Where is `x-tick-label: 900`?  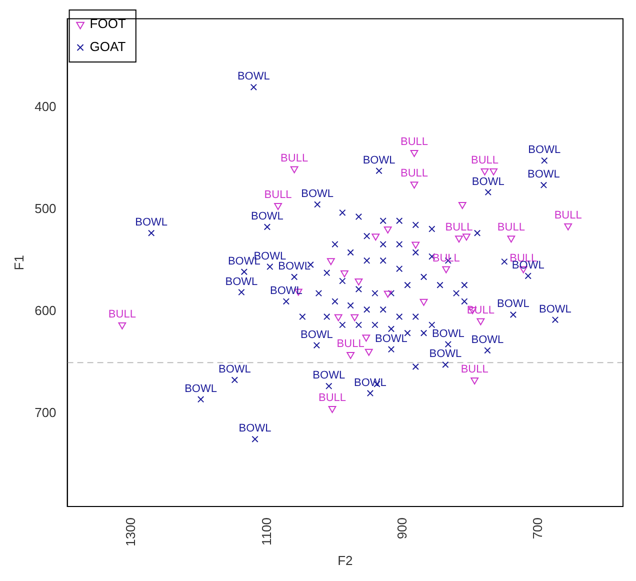 x-tick-label: 900 is located at coordinates (402, 528).